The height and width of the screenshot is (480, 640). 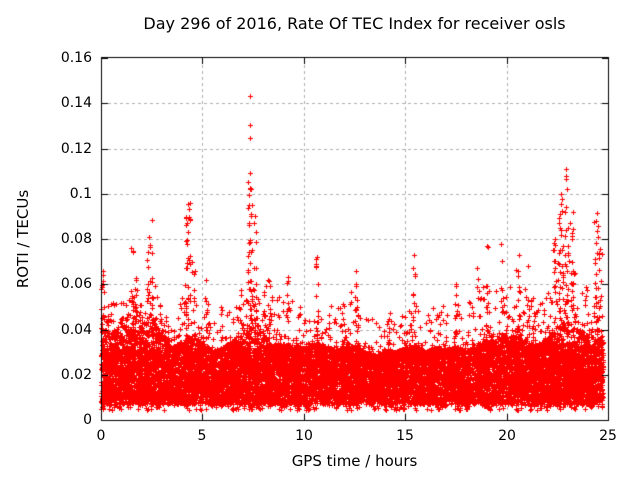 What do you see at coordinates (87, 420) in the screenshot?
I see `y-tick-label: 0` at bounding box center [87, 420].